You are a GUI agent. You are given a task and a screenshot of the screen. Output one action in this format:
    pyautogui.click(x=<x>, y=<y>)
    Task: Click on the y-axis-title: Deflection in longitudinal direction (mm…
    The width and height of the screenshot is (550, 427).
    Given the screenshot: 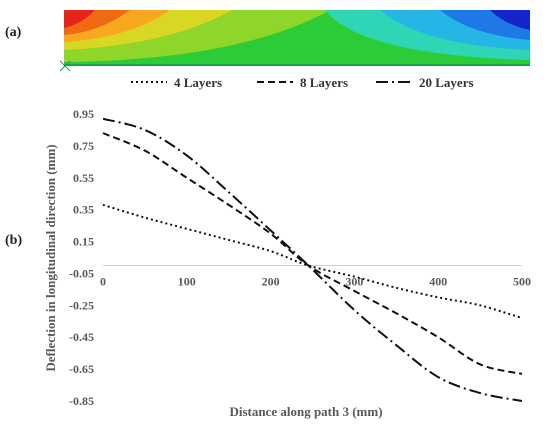 What is the action you would take?
    pyautogui.click(x=50, y=257)
    